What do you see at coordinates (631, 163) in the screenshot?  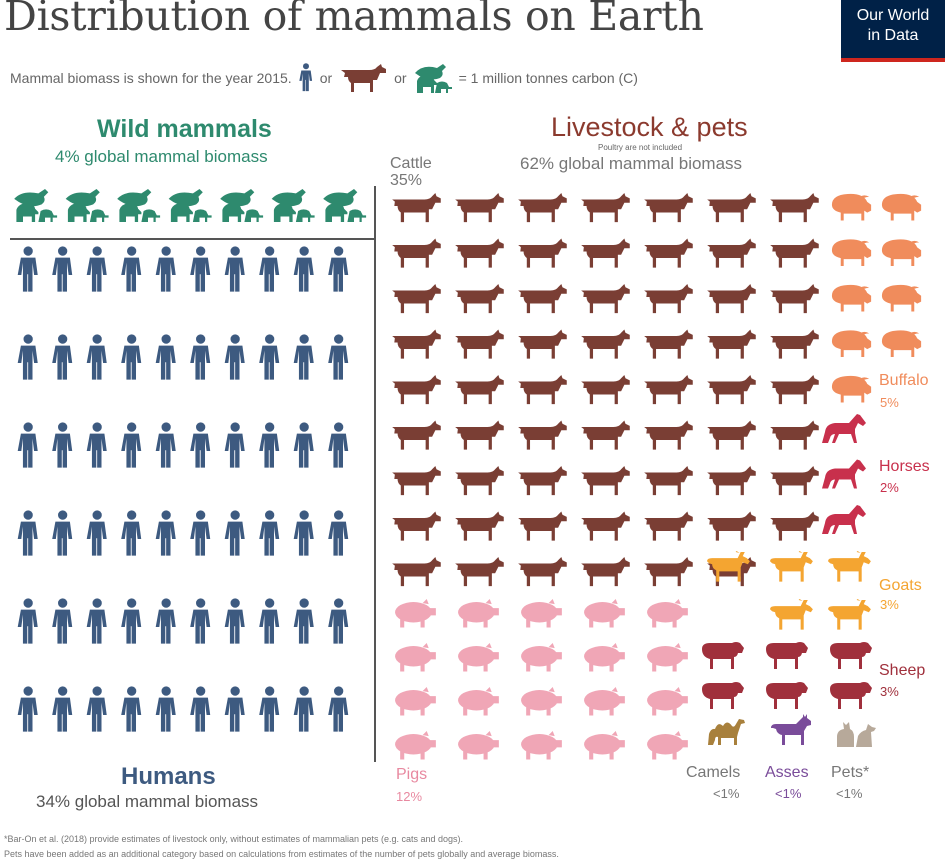 I see `livestock-share: 62% global mammal biomass` at bounding box center [631, 163].